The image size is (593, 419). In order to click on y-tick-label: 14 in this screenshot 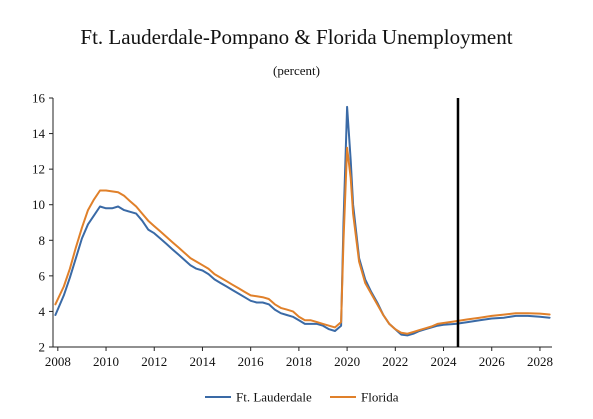, I will do `click(39, 133)`.